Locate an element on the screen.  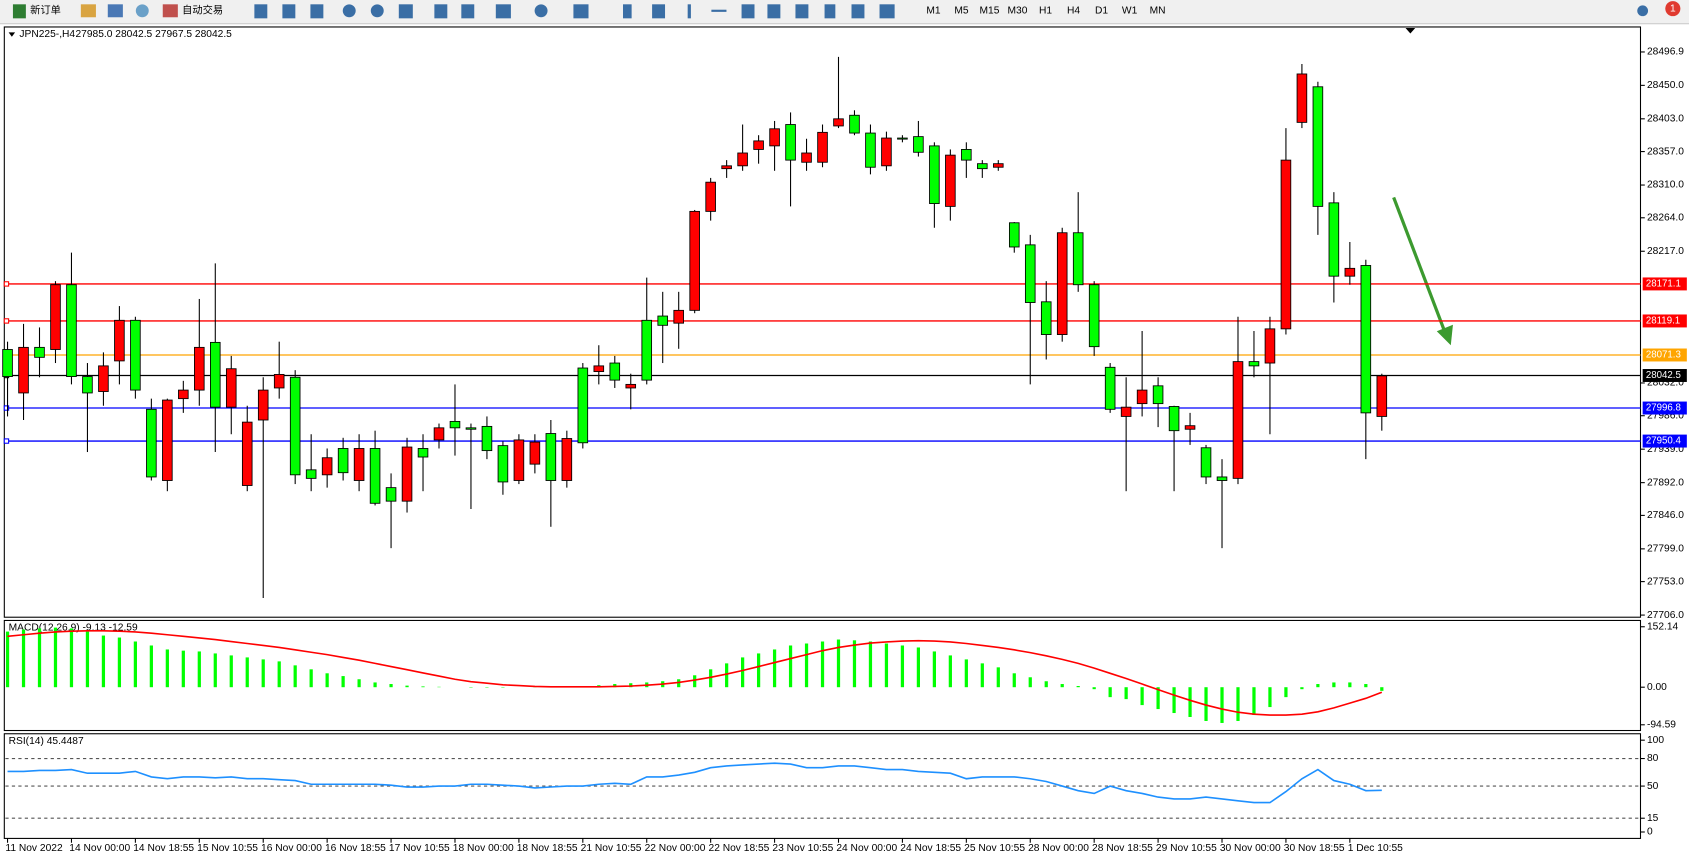
x-tick-label: 28 Nov 00:00 is located at coordinates (1058, 848).